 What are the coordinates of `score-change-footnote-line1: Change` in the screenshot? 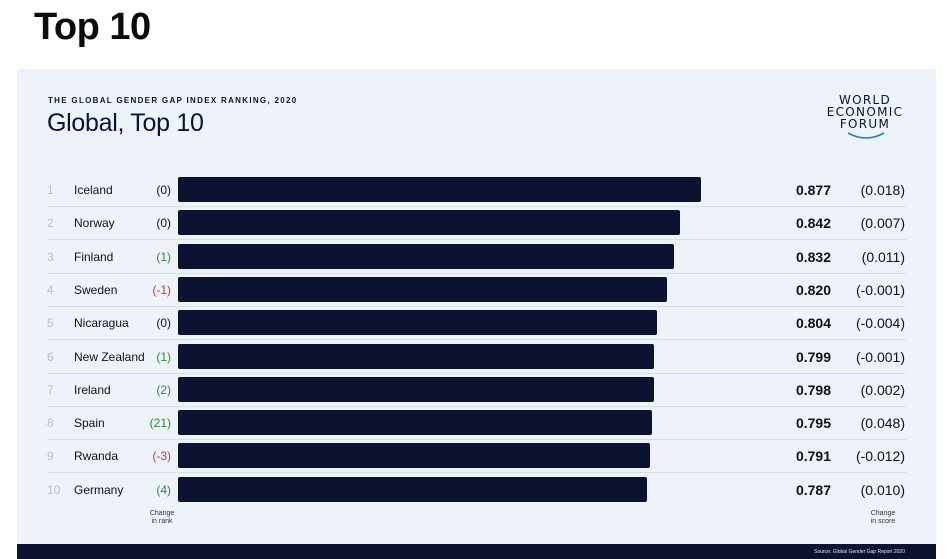 It's located at (883, 513).